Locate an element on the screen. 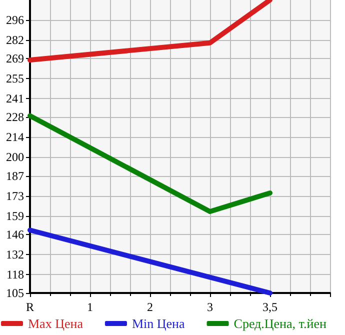 The width and height of the screenshot is (345, 335). y-tick-label: 255 is located at coordinates (15, 79).